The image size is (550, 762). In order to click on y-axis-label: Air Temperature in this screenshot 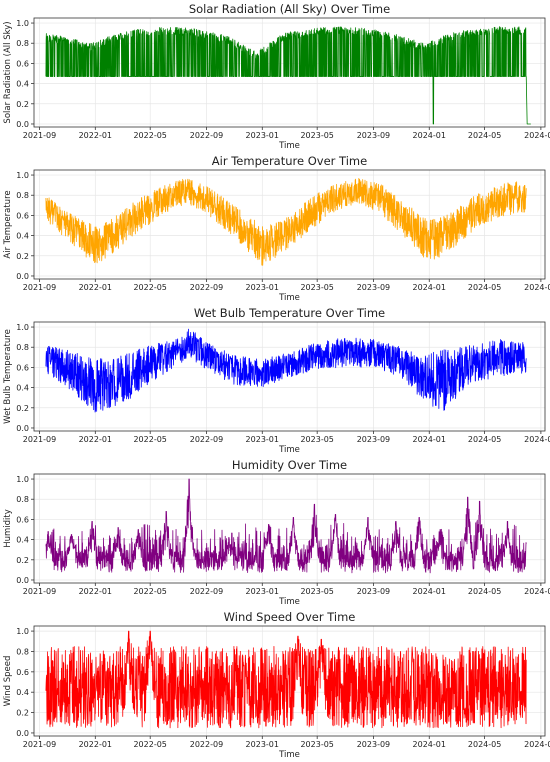, I will do `click(8, 224)`.